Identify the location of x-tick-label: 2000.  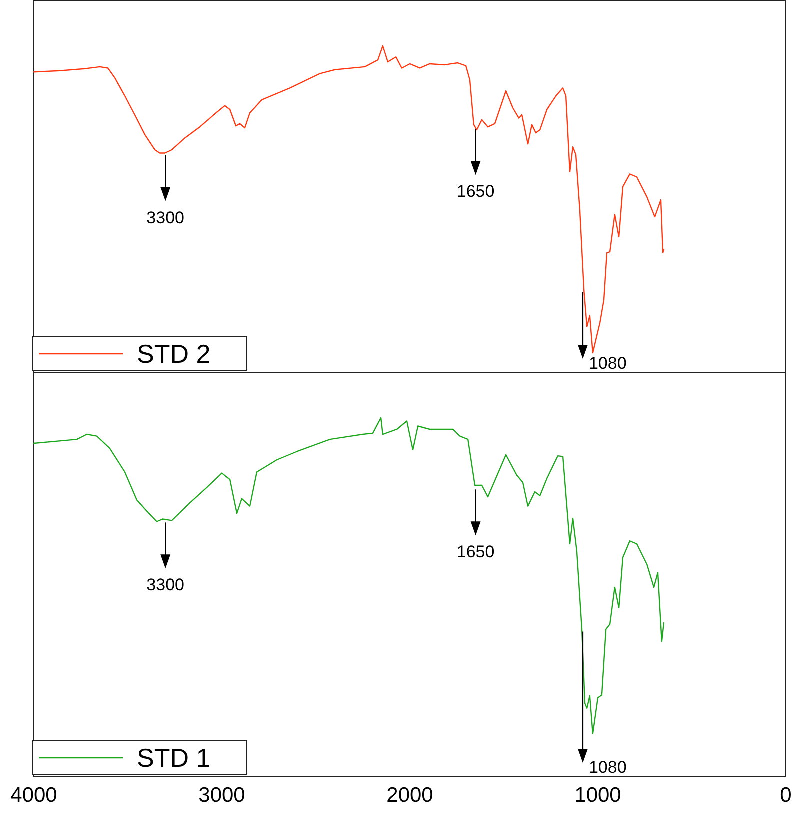
(410, 795).